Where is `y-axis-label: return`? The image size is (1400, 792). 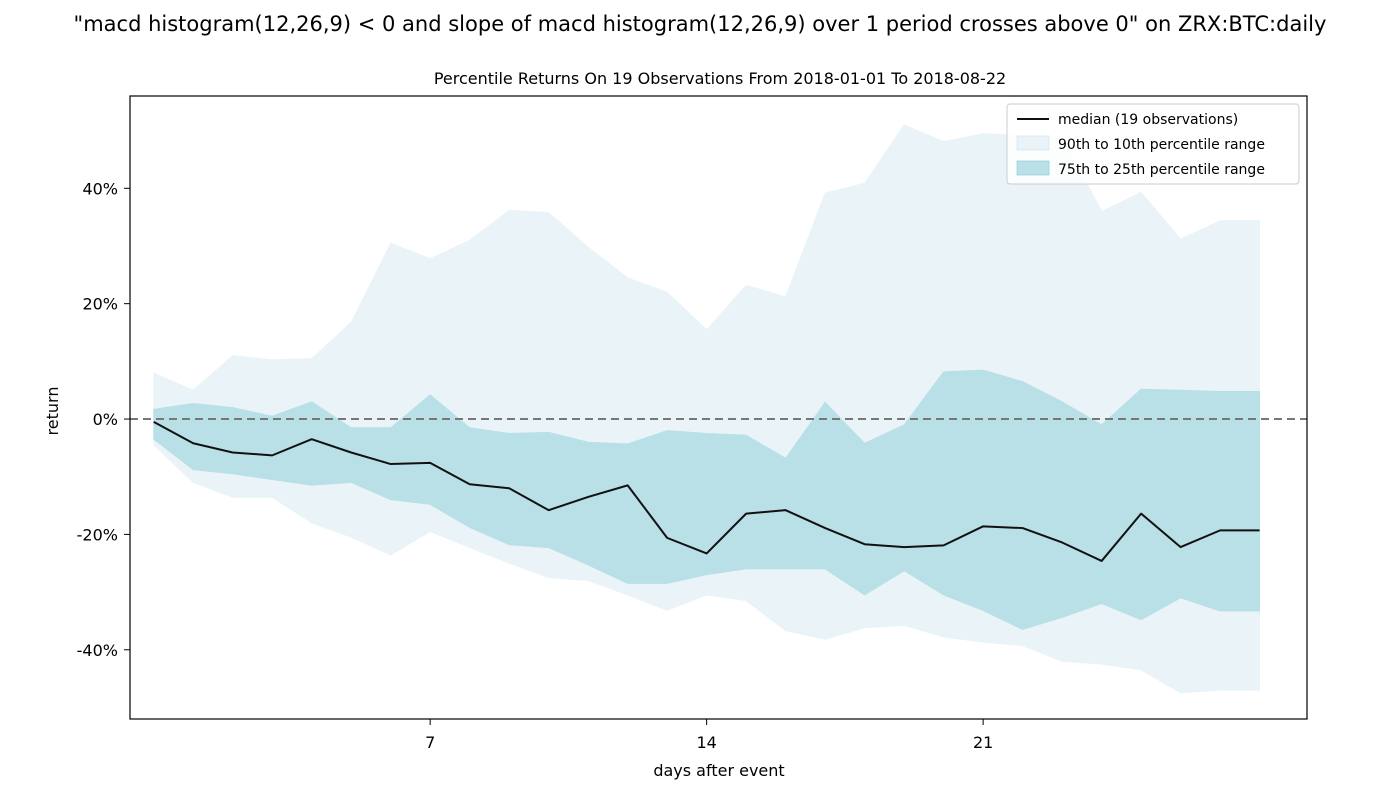 y-axis-label: return is located at coordinates (52, 411).